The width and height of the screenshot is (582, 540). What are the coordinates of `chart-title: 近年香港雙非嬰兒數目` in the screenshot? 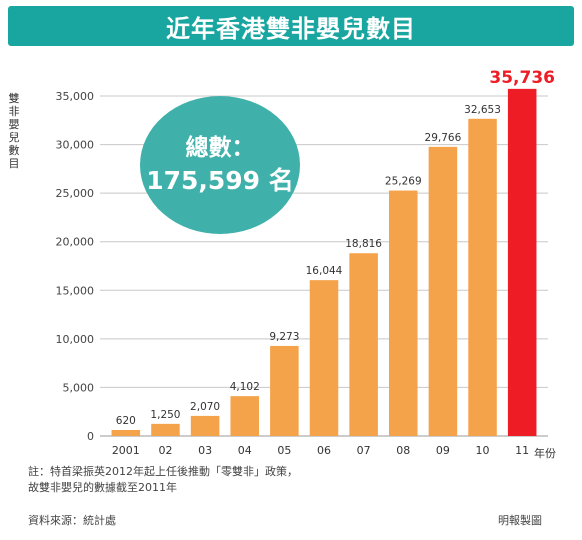 It's located at (291, 28).